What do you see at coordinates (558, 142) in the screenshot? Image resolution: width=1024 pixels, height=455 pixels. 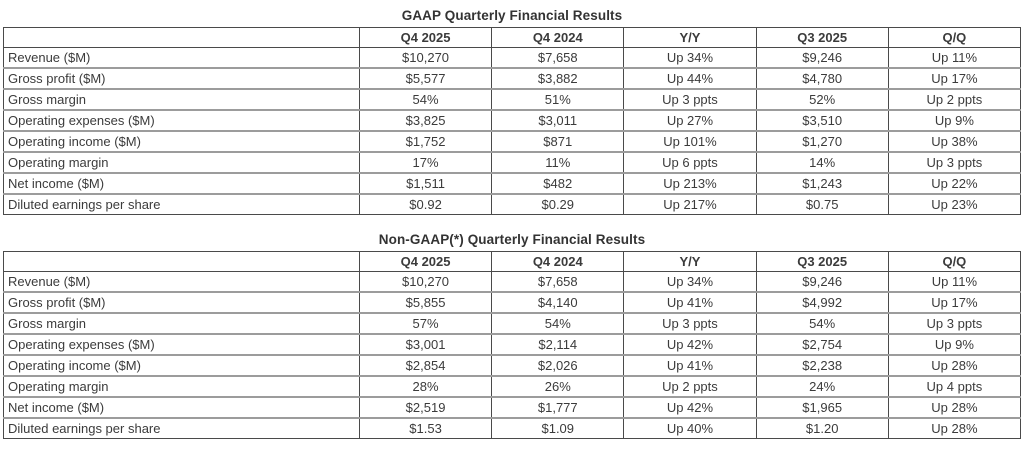 I see `table-cell: $871` at bounding box center [558, 142].